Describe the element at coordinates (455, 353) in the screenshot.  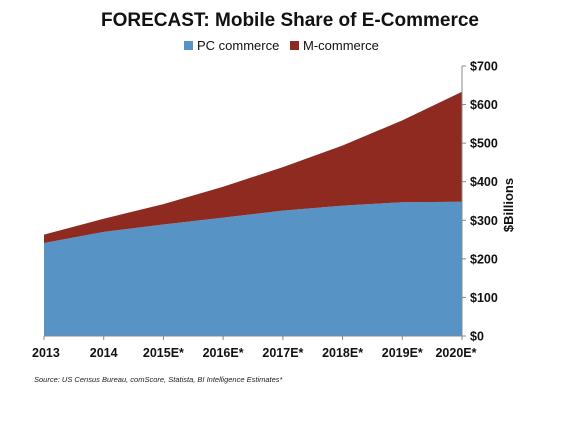
I see `x-tick-label: 2020E*` at that location.